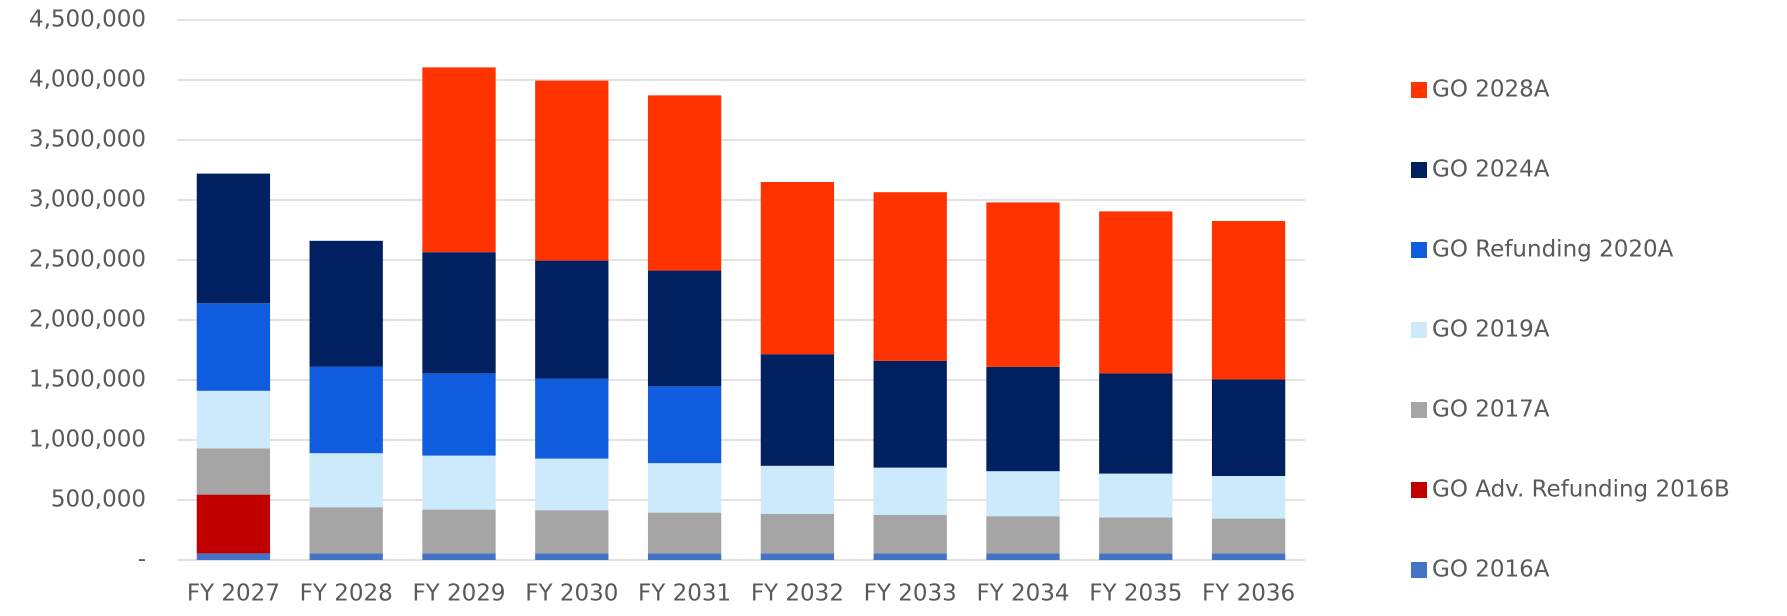 The image size is (1787, 616). I want to click on x-tick-label: FY 2029, so click(458, 594).